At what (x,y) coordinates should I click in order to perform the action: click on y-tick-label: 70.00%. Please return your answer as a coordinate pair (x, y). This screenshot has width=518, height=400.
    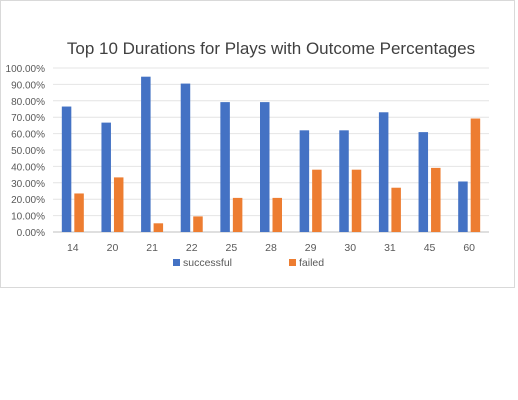
    Looking at the image, I should click on (28, 118).